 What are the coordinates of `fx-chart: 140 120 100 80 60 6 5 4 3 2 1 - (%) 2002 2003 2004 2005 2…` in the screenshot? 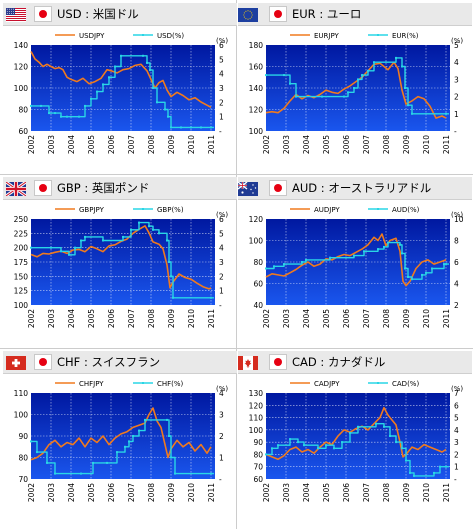 It's located at (121, 93).